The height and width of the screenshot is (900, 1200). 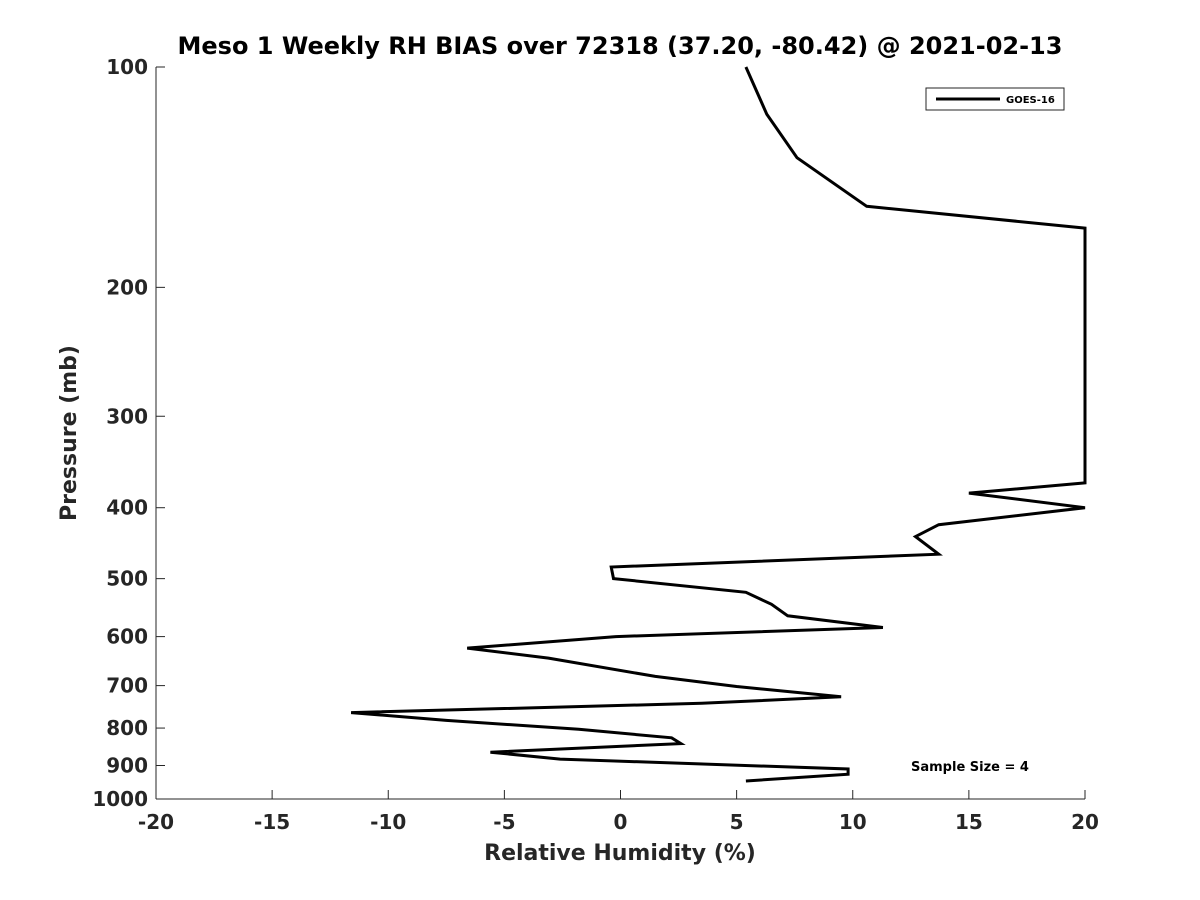 I want to click on y-tick-label: 800, so click(x=127, y=728).